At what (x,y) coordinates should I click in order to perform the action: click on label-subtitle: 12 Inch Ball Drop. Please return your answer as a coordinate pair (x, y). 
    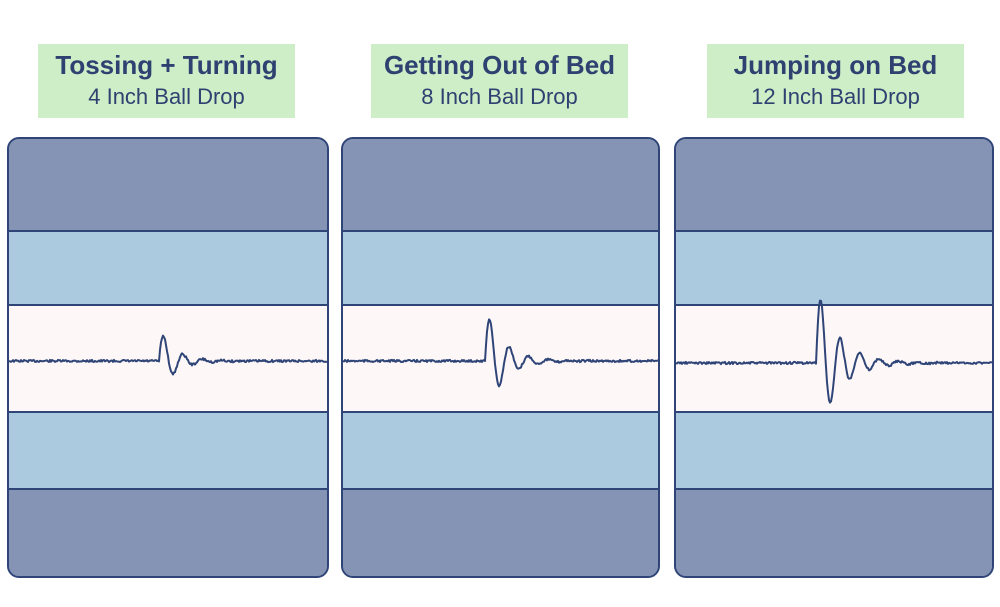
    Looking at the image, I should click on (835, 96).